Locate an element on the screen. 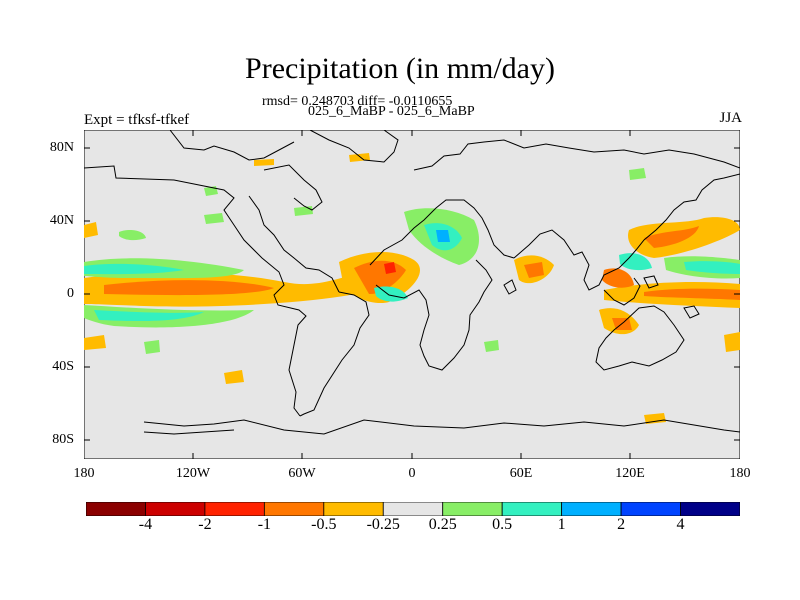  colorbar-label: -0.25 is located at coordinates (383, 524).